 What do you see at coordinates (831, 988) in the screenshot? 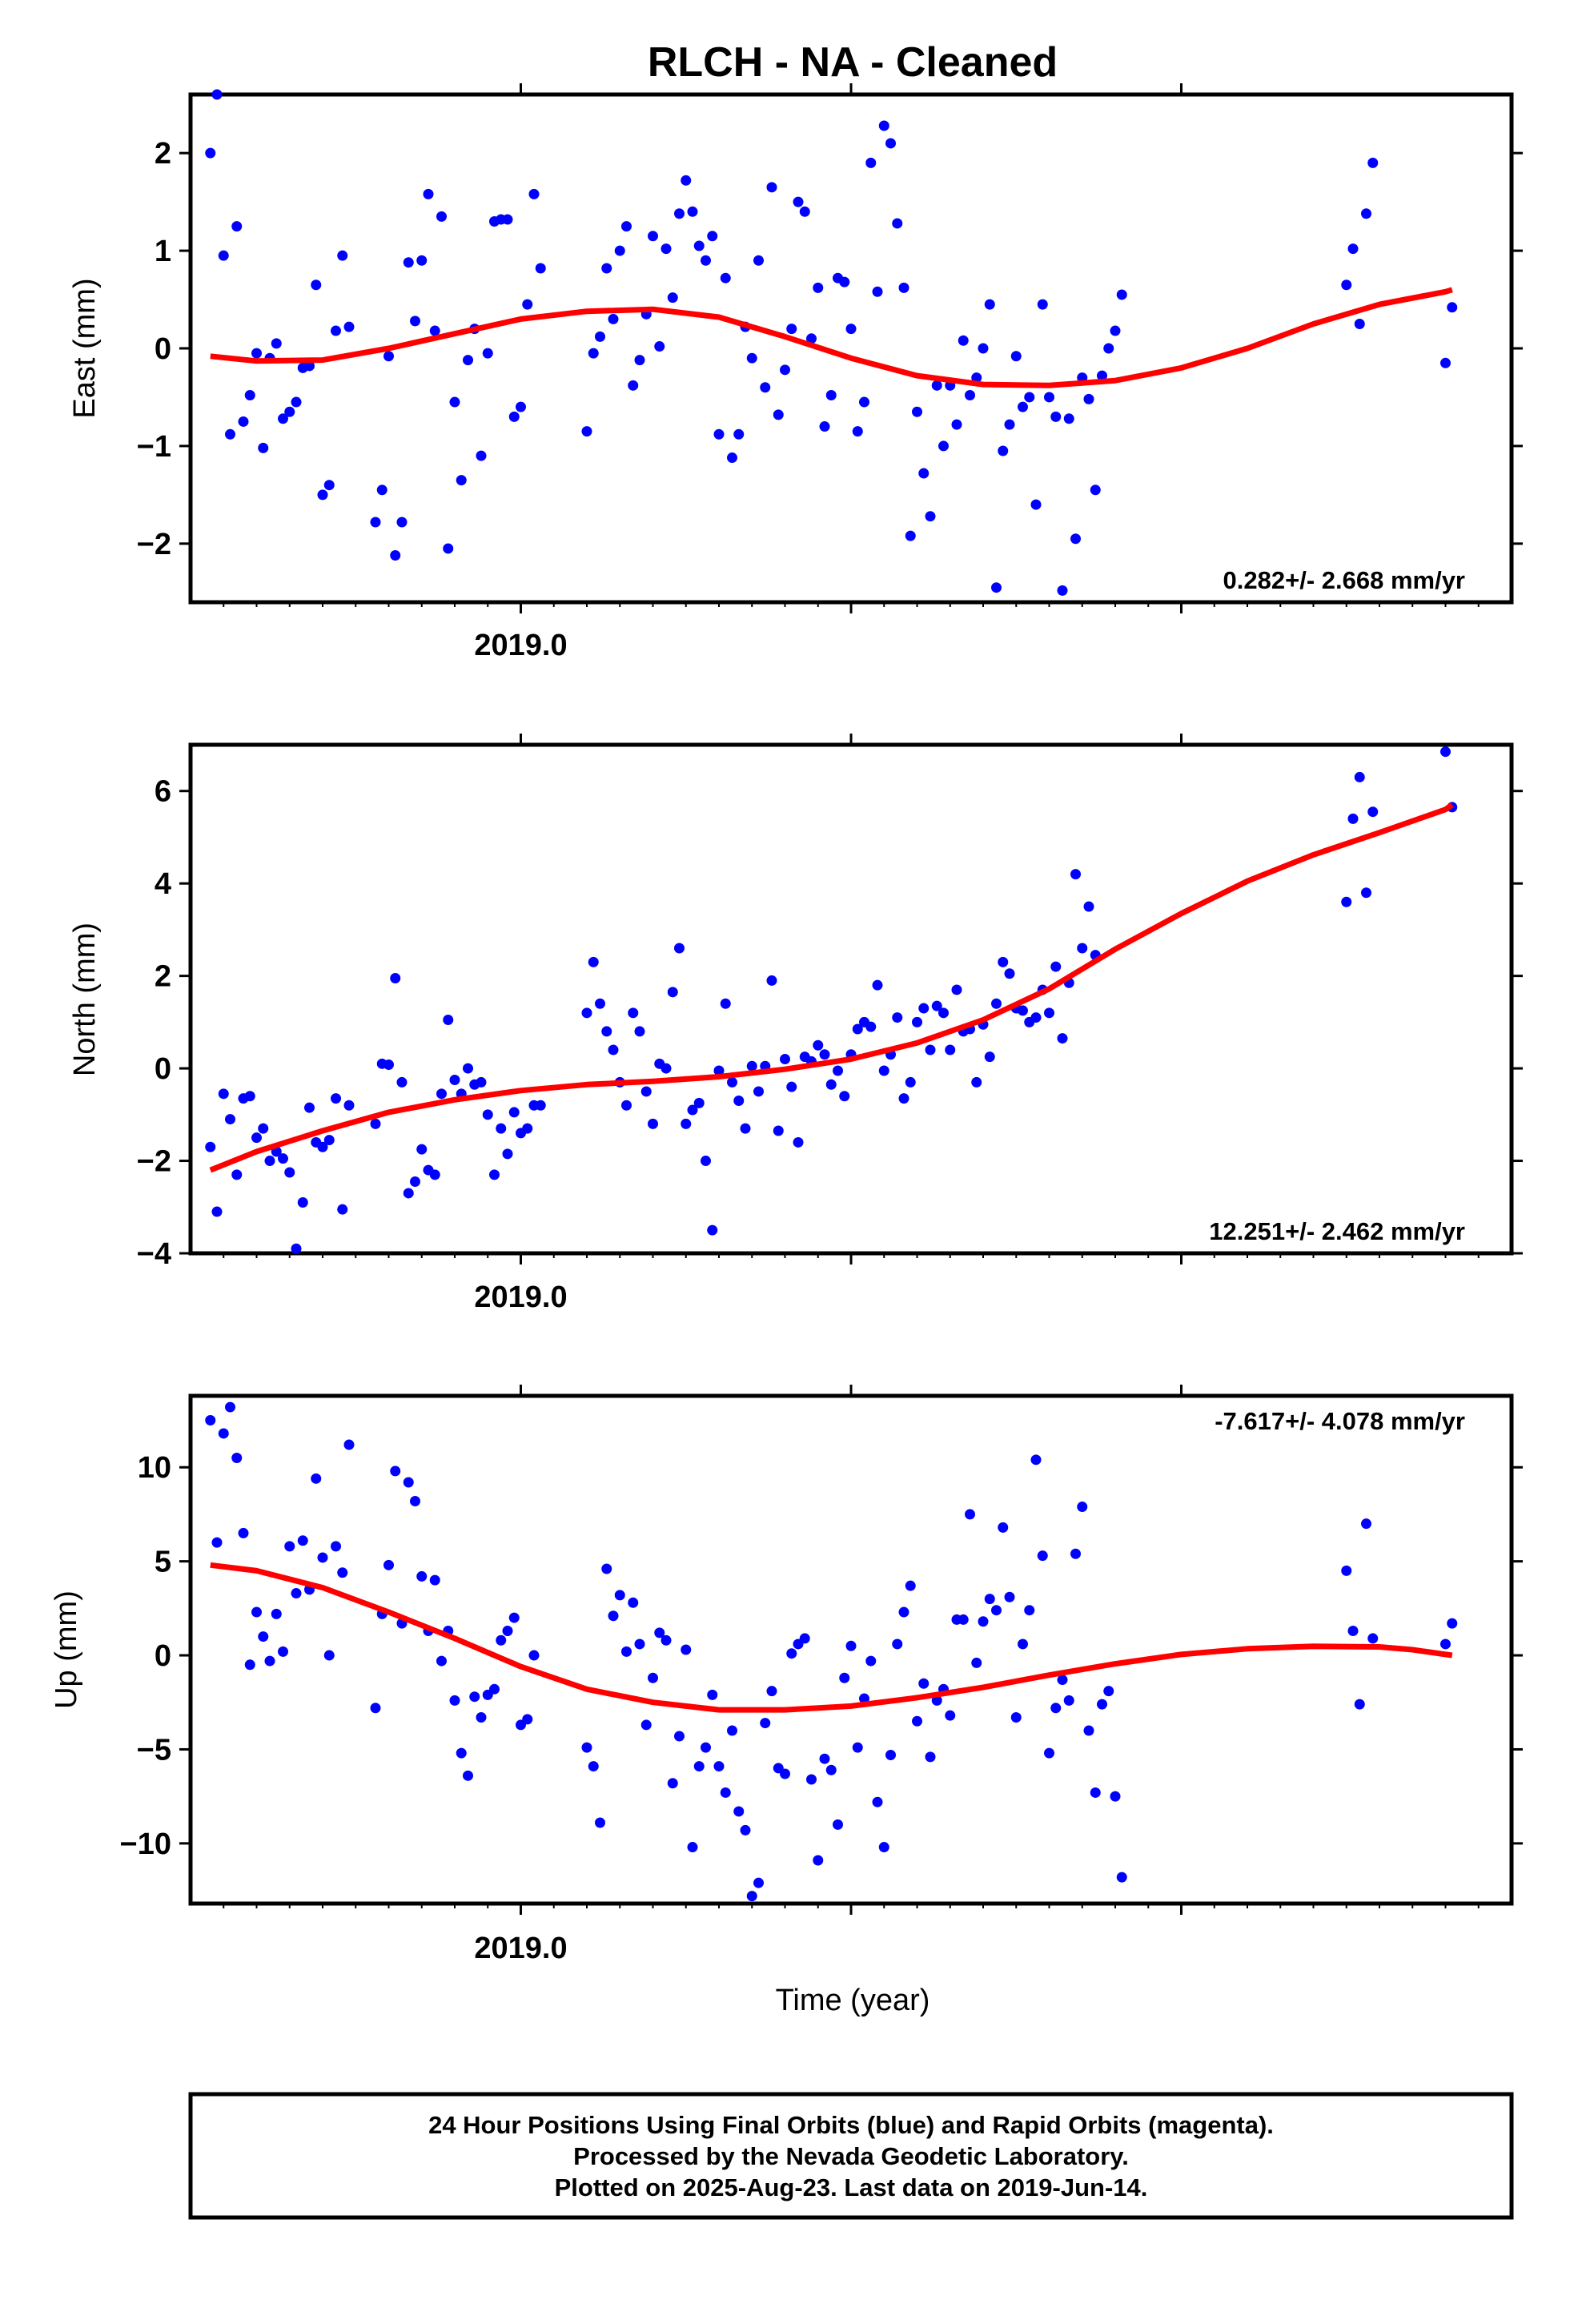
I see `trend-line` at bounding box center [831, 988].